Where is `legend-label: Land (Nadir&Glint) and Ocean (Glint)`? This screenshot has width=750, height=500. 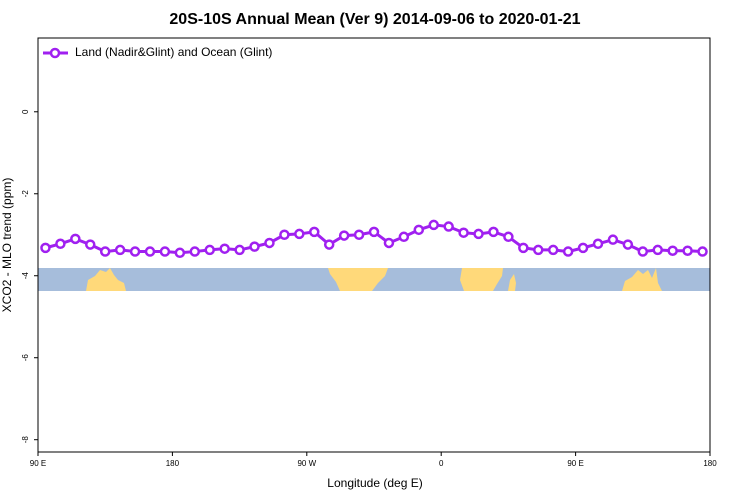 legend-label: Land (Nadir&Glint) and Ocean (Glint) is located at coordinates (173, 52).